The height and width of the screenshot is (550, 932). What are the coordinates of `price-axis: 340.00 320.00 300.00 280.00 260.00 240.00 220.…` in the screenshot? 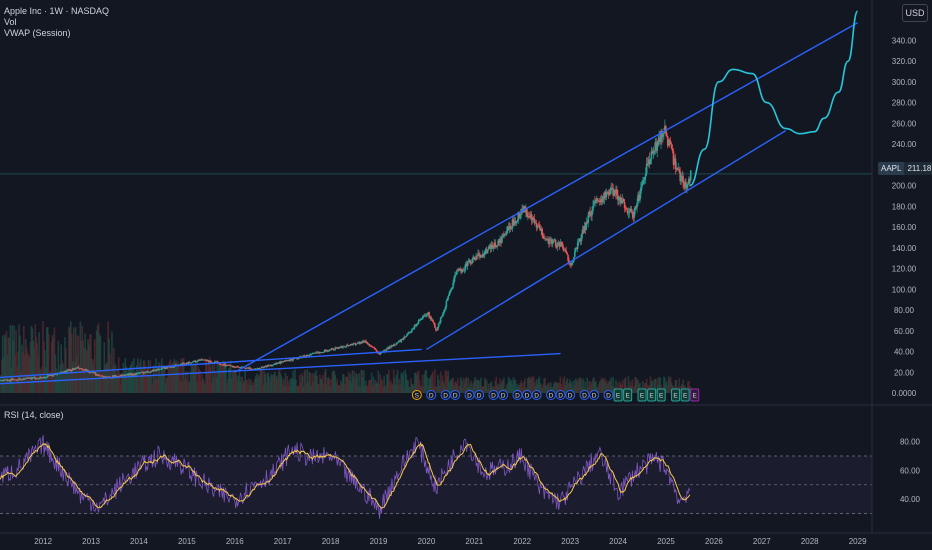 It's located at (904, 217).